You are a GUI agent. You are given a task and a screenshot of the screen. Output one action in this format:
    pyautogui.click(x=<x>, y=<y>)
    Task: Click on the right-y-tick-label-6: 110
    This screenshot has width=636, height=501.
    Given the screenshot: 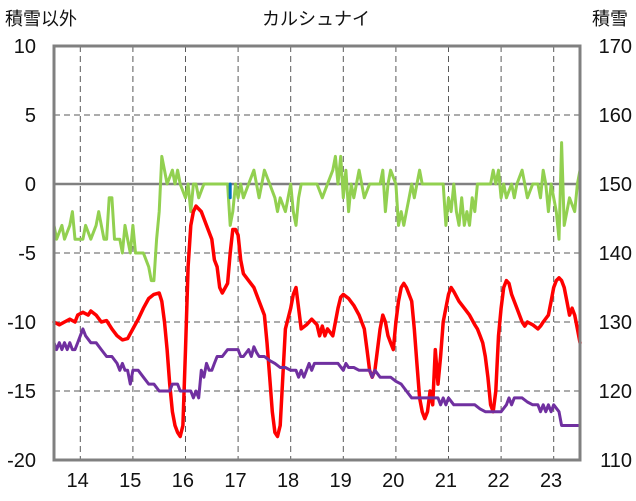 What is the action you would take?
    pyautogui.click(x=616, y=461)
    